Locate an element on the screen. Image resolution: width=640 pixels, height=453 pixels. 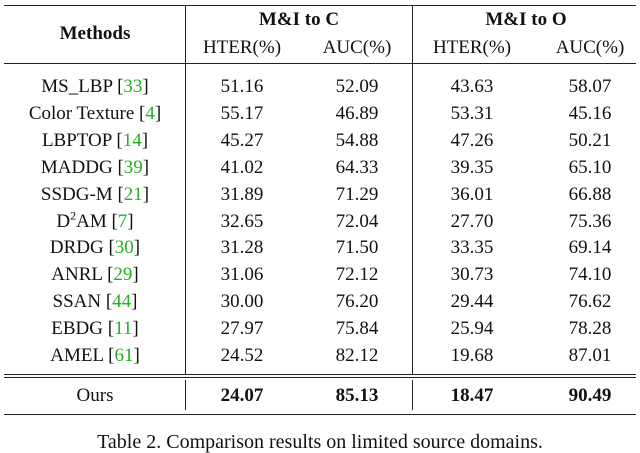
citation-number: 11 is located at coordinates (123, 329).